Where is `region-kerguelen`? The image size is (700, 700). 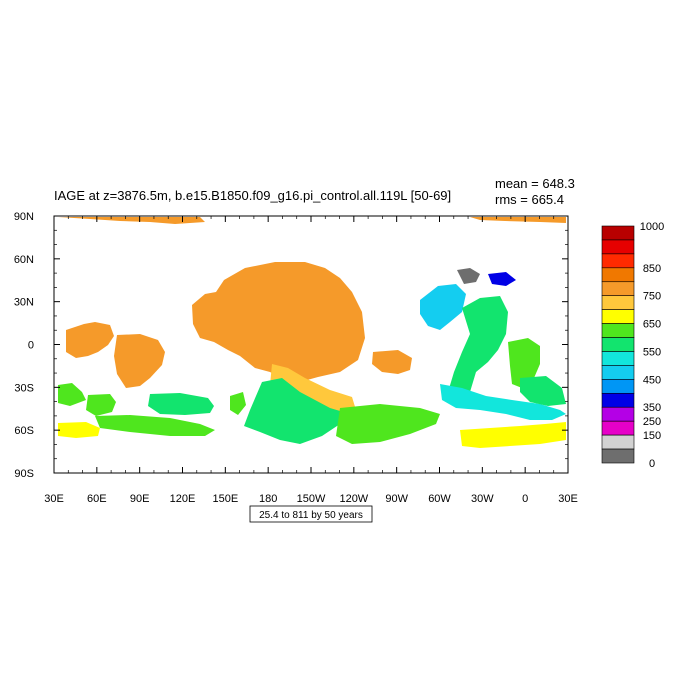 region-kerguelen is located at coordinates (238, 403).